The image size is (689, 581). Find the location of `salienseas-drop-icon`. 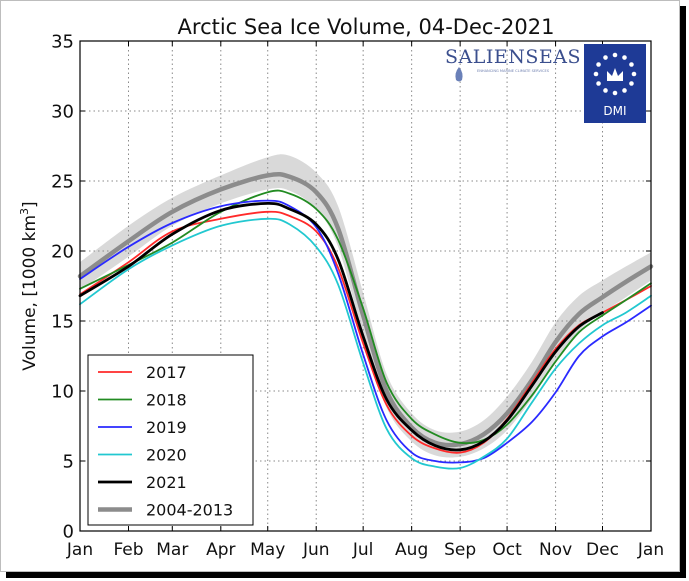

salienseas-drop-icon is located at coordinates (459, 74).